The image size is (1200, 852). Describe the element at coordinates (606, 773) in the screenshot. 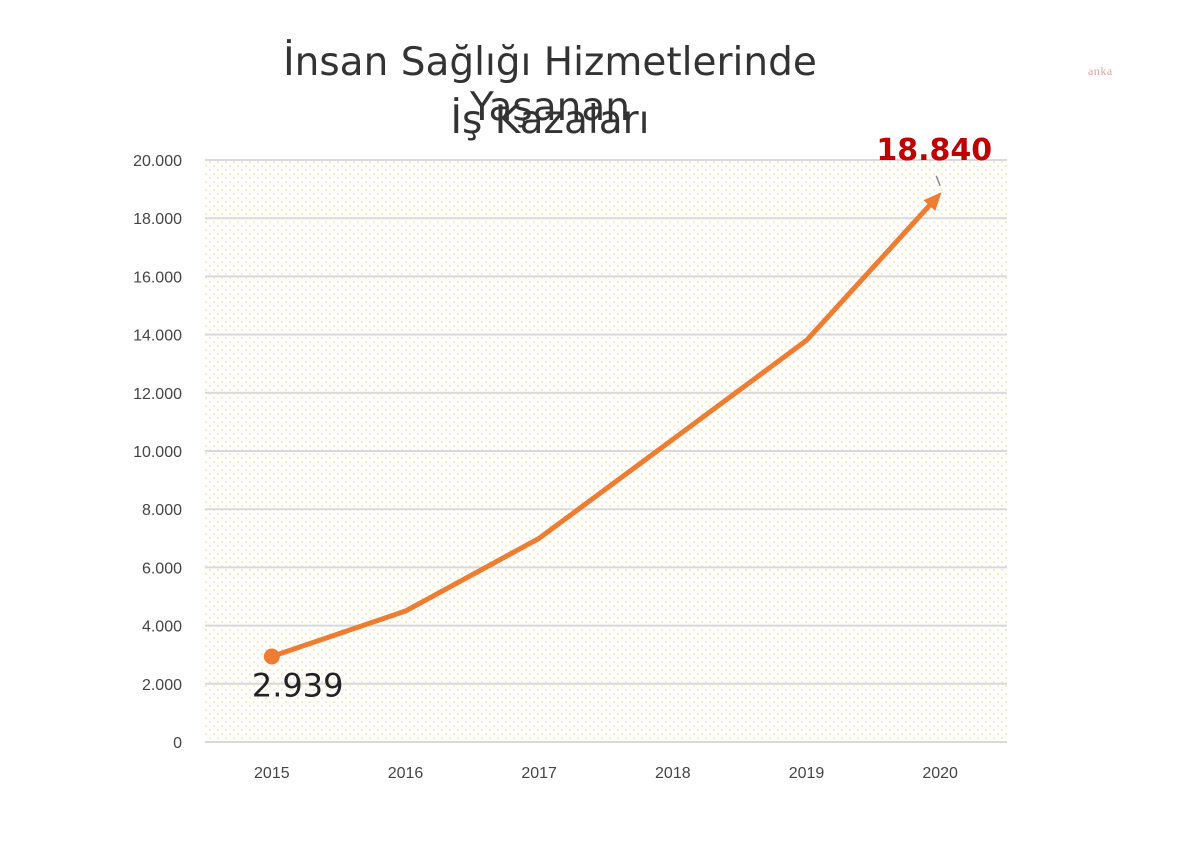

I see `x-axis-tick-labels: 2015 2016 2017 2018 2019 2020` at that location.